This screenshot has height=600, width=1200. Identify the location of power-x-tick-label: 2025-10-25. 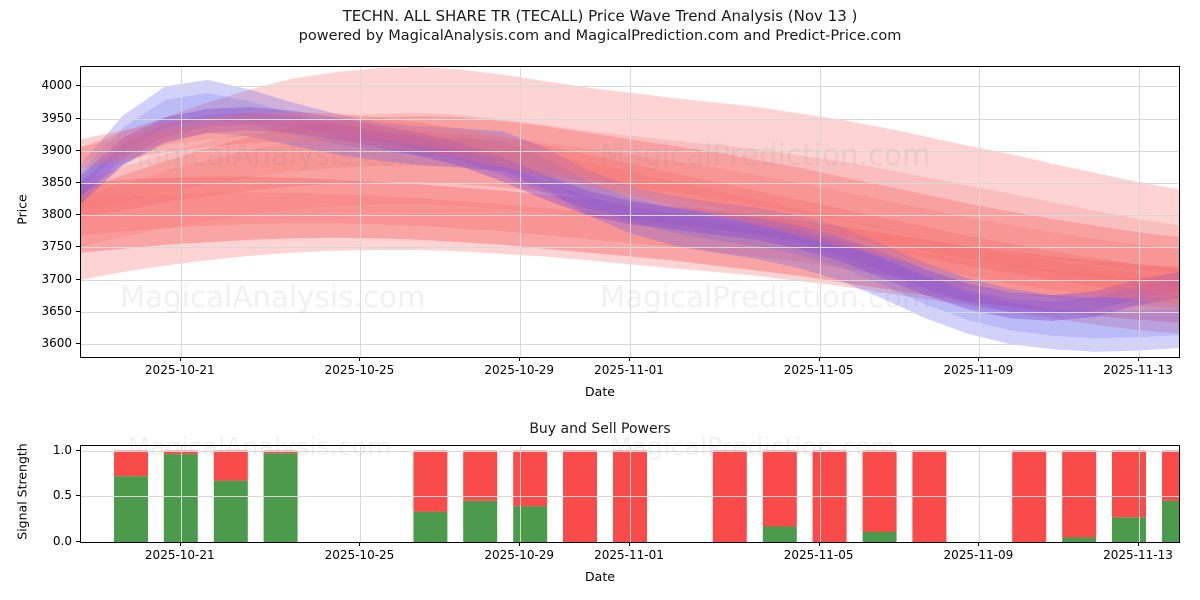
(359, 555).